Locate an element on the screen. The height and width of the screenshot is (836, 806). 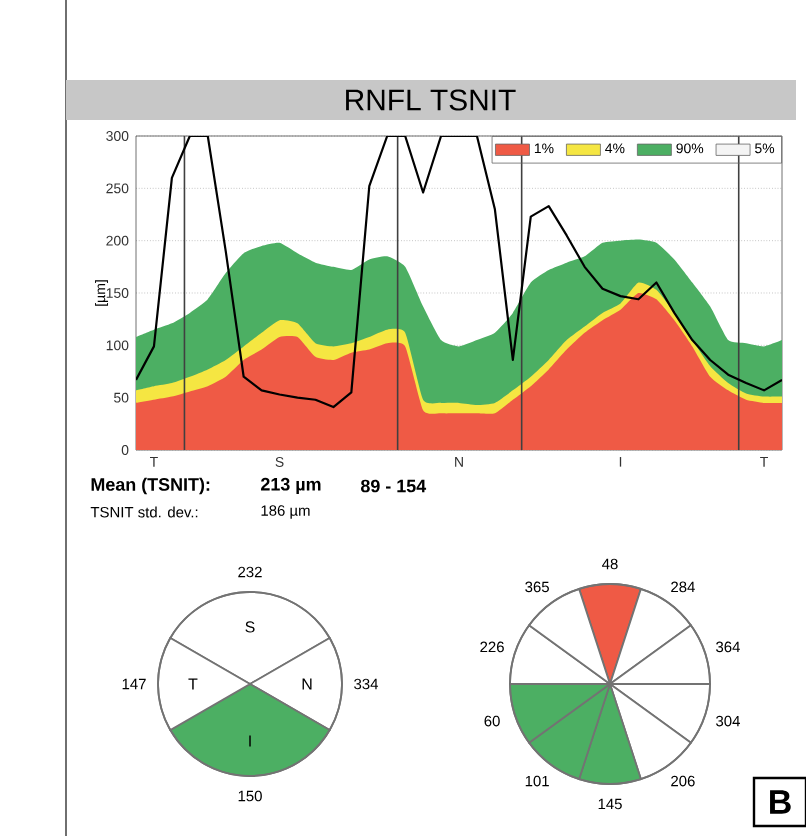
text: B is located at coordinates (780, 802).